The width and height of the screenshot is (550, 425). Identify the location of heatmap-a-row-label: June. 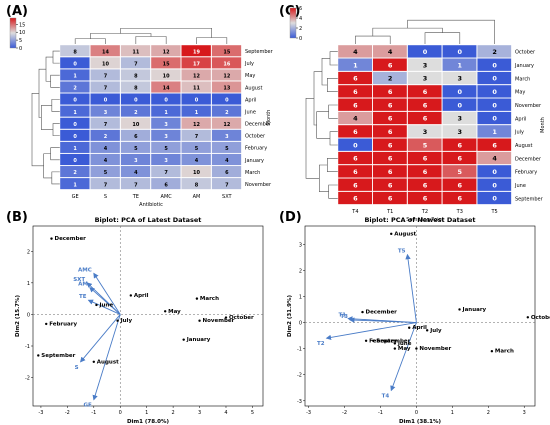
(250, 112).